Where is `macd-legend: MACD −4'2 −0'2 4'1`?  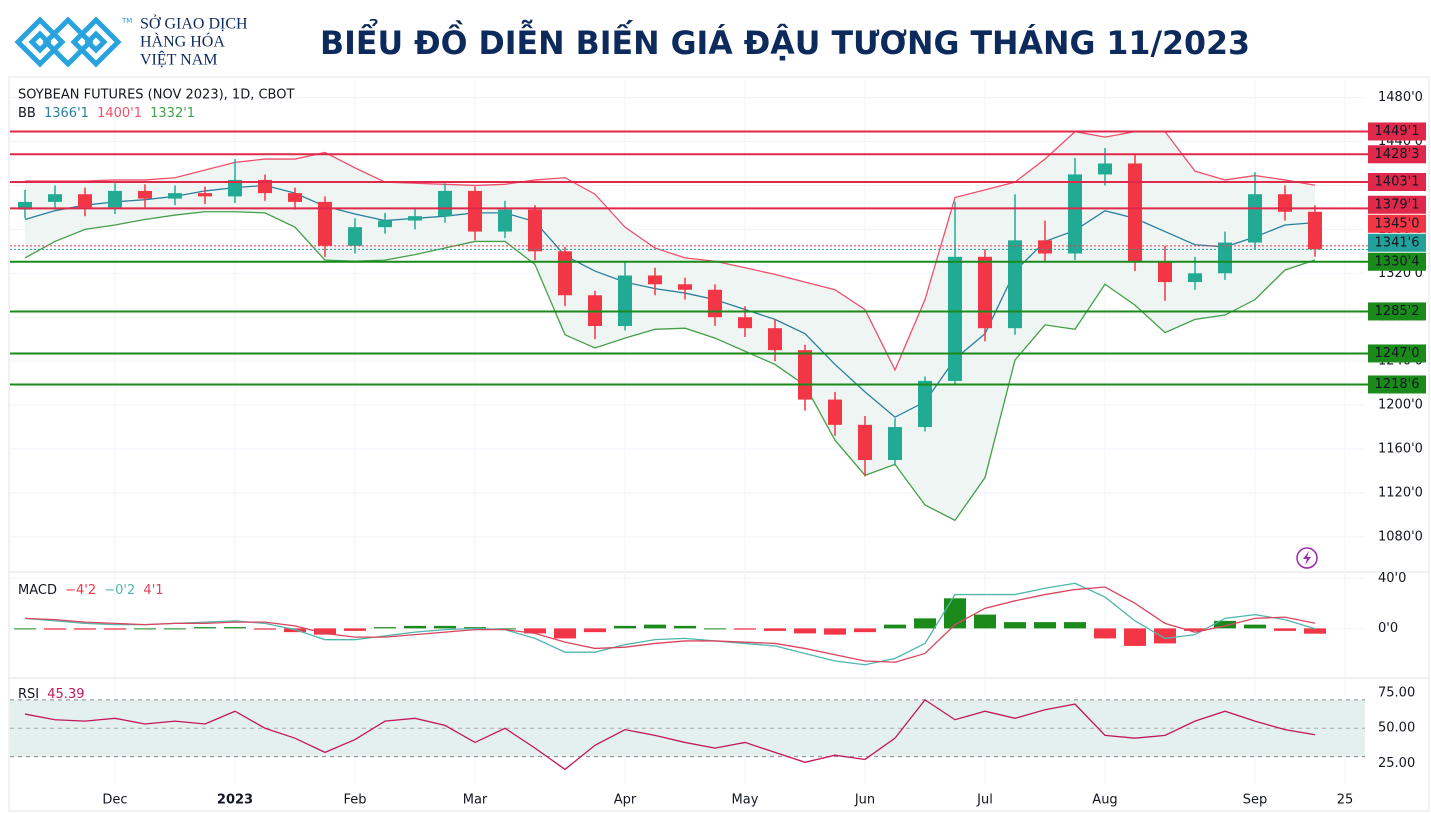
macd-legend: MACD −4'2 −0'2 4'1 is located at coordinates (91, 590).